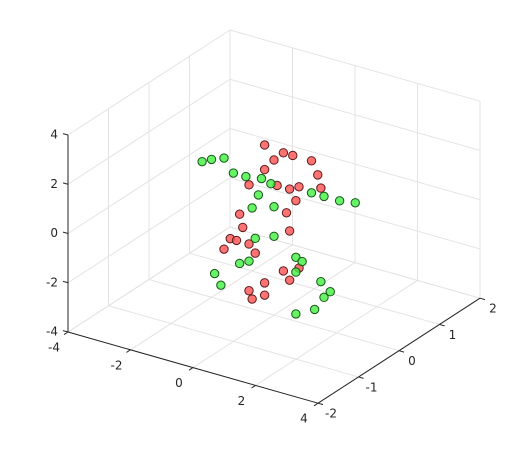  What do you see at coordinates (117, 365) in the screenshot?
I see `x-tick-label: -2` at bounding box center [117, 365].